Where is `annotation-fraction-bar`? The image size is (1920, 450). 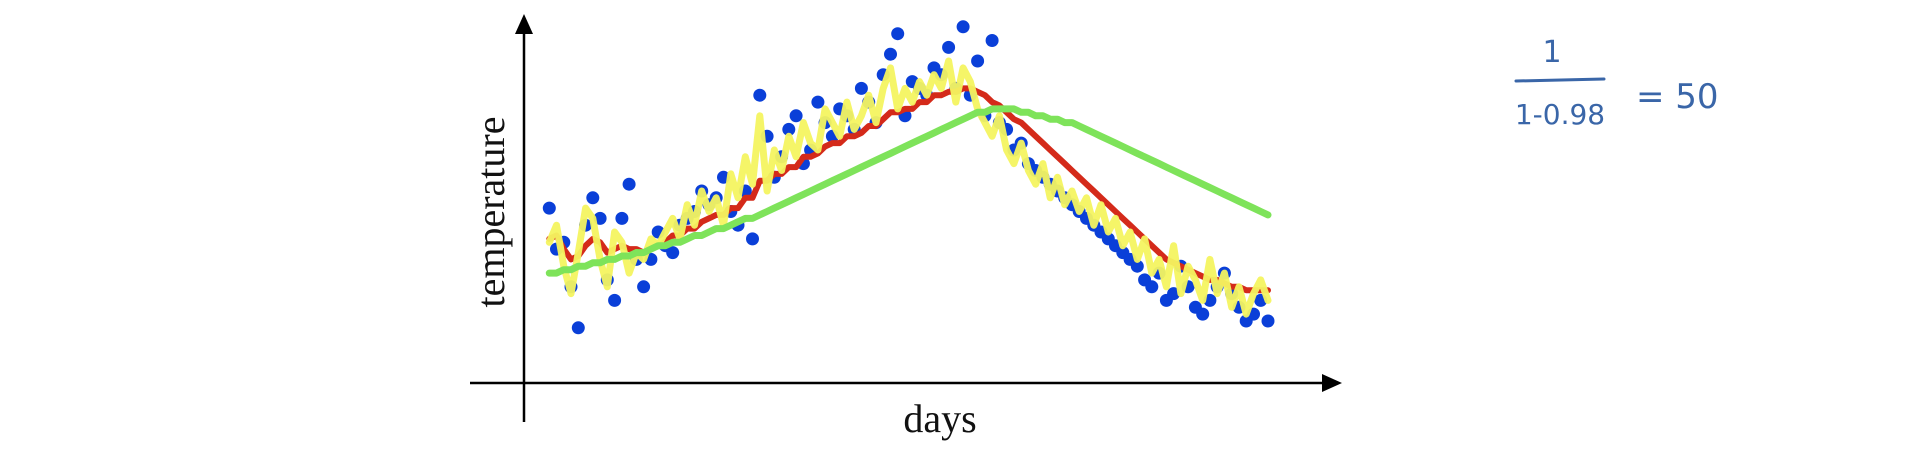 annotation-fraction-bar is located at coordinates (1560, 80).